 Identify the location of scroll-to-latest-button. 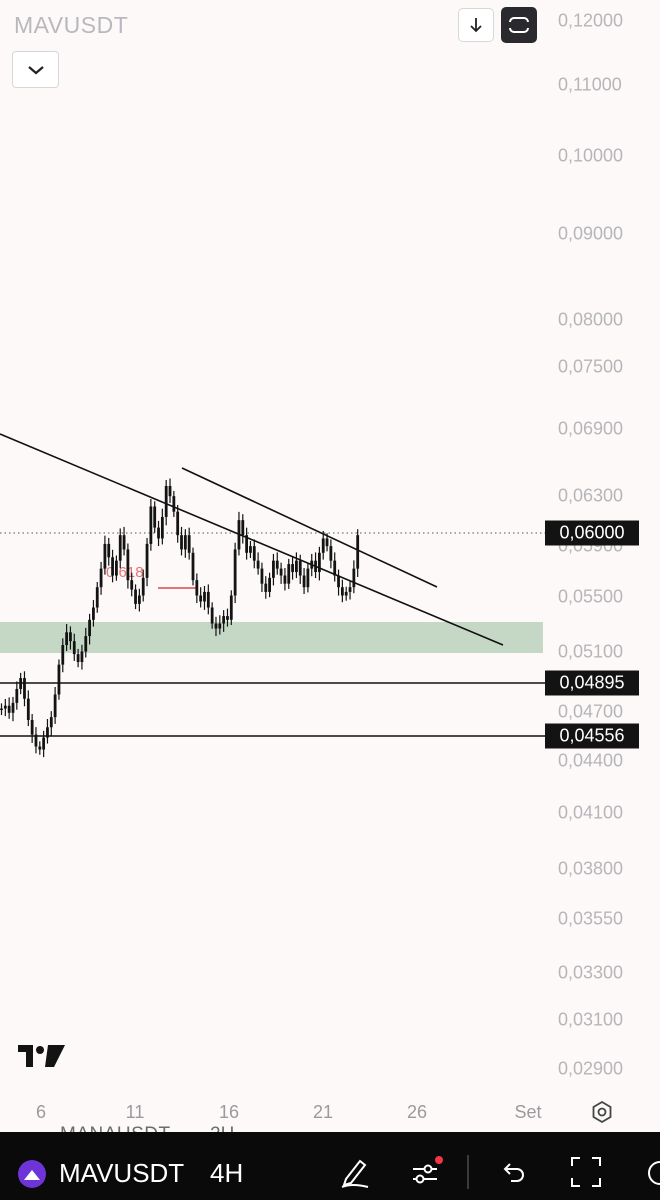
(476, 25).